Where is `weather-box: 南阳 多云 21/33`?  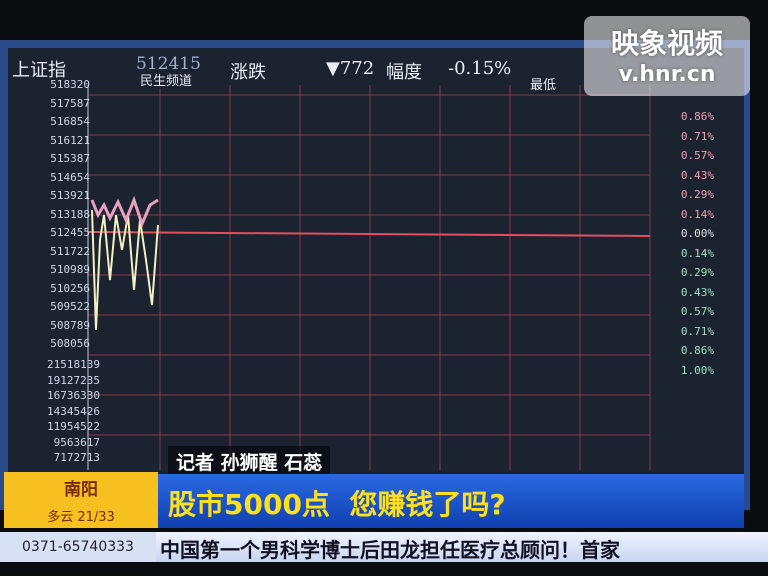 weather-box: 南阳 多云 21/33 is located at coordinates (81, 500).